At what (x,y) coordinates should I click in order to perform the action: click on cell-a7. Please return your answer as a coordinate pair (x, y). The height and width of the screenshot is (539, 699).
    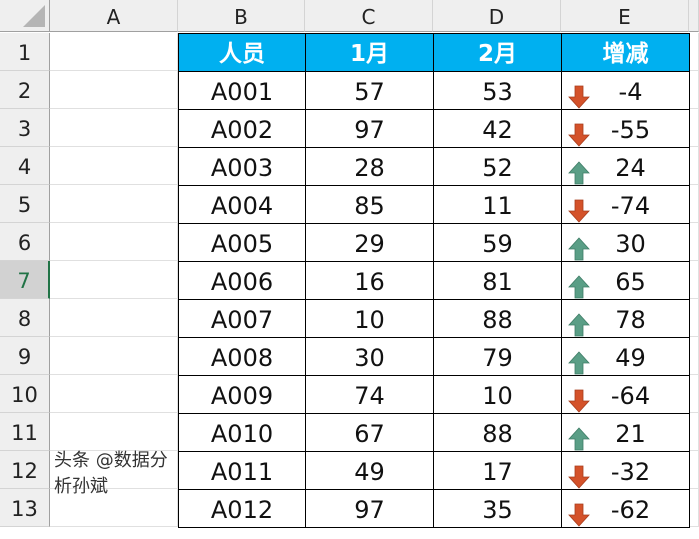
    Looking at the image, I should click on (114, 280).